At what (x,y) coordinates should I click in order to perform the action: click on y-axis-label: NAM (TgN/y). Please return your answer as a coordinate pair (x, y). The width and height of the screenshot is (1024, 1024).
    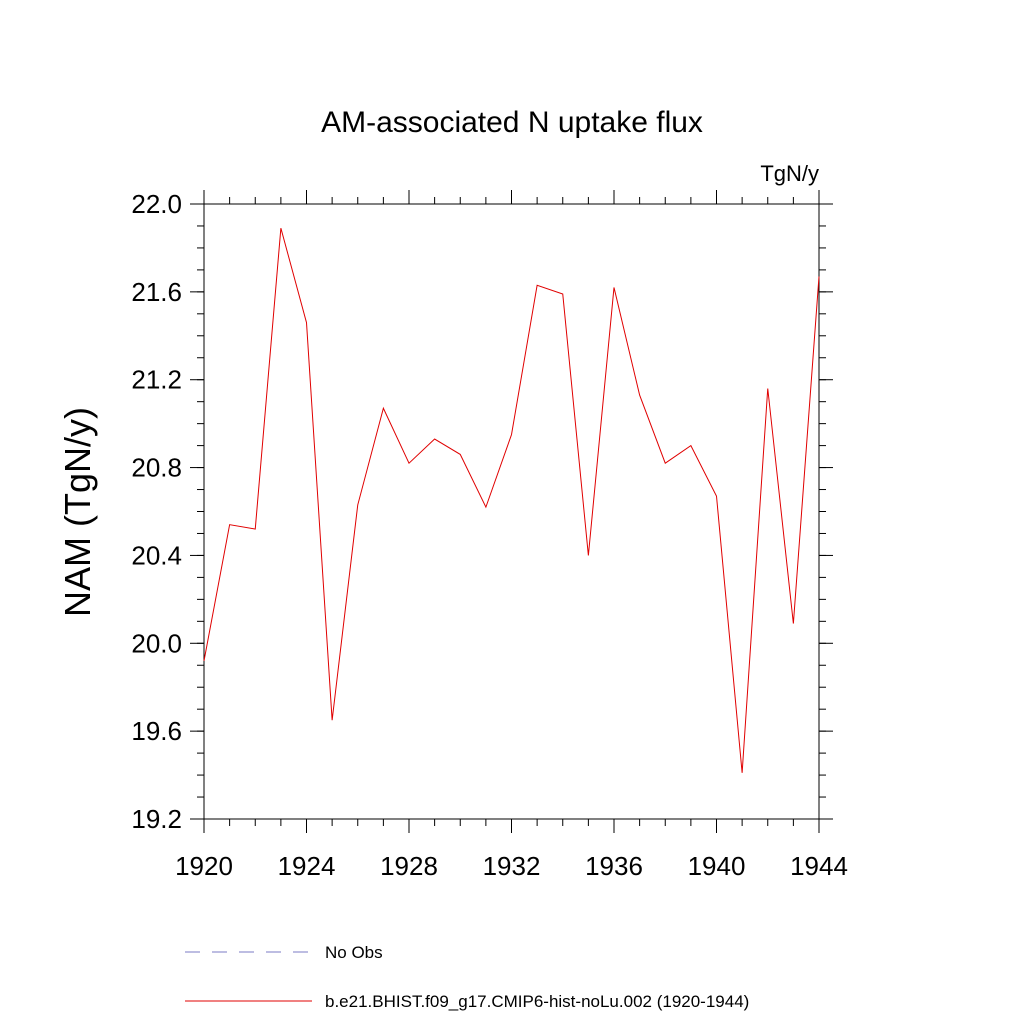
    Looking at the image, I should click on (77, 512).